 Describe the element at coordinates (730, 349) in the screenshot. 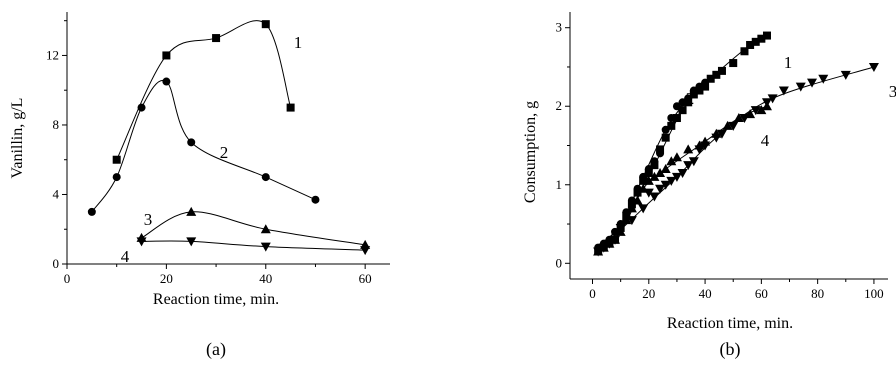

I see `panel-label: (b)` at that location.